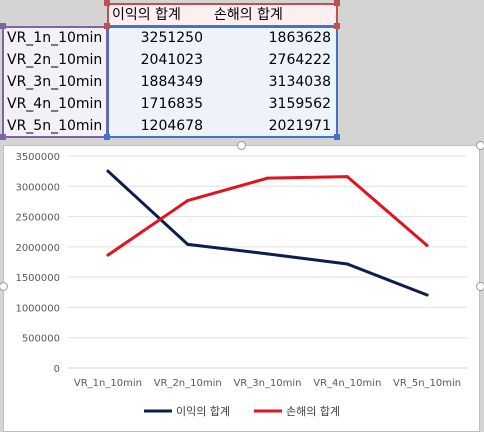  Describe the element at coordinates (108, 383) in the screenshot. I see `x-tick-label-0: VR_1n_10min` at that location.